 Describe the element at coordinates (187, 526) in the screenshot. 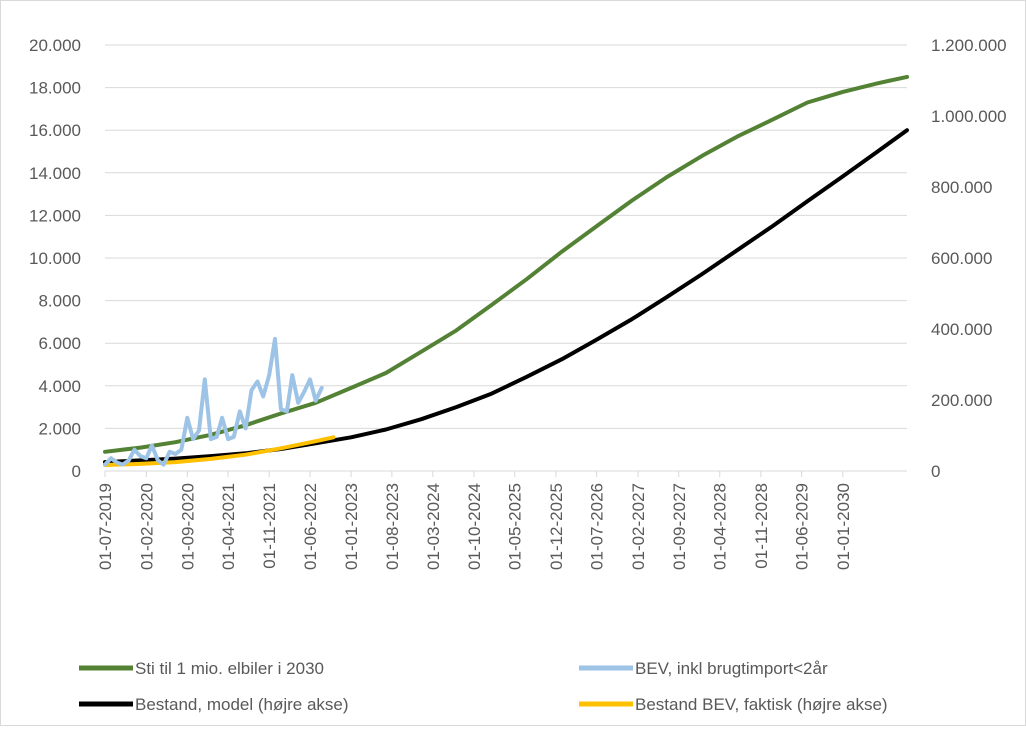

I see `x-axis-tick-label: 01-09-2020` at that location.